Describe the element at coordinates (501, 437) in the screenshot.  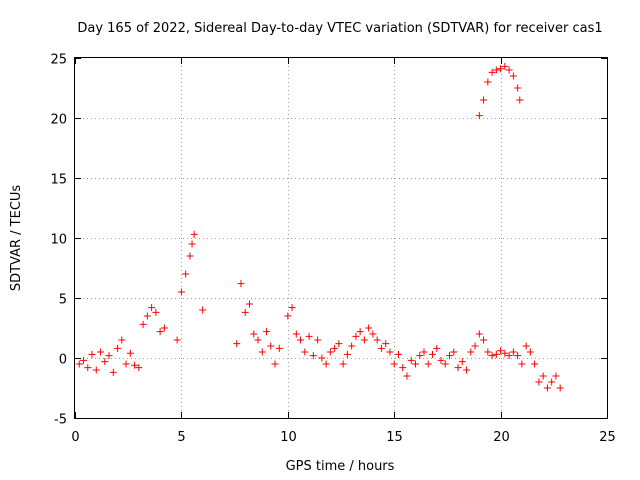
I see `x-tick-label: 20` at that location.